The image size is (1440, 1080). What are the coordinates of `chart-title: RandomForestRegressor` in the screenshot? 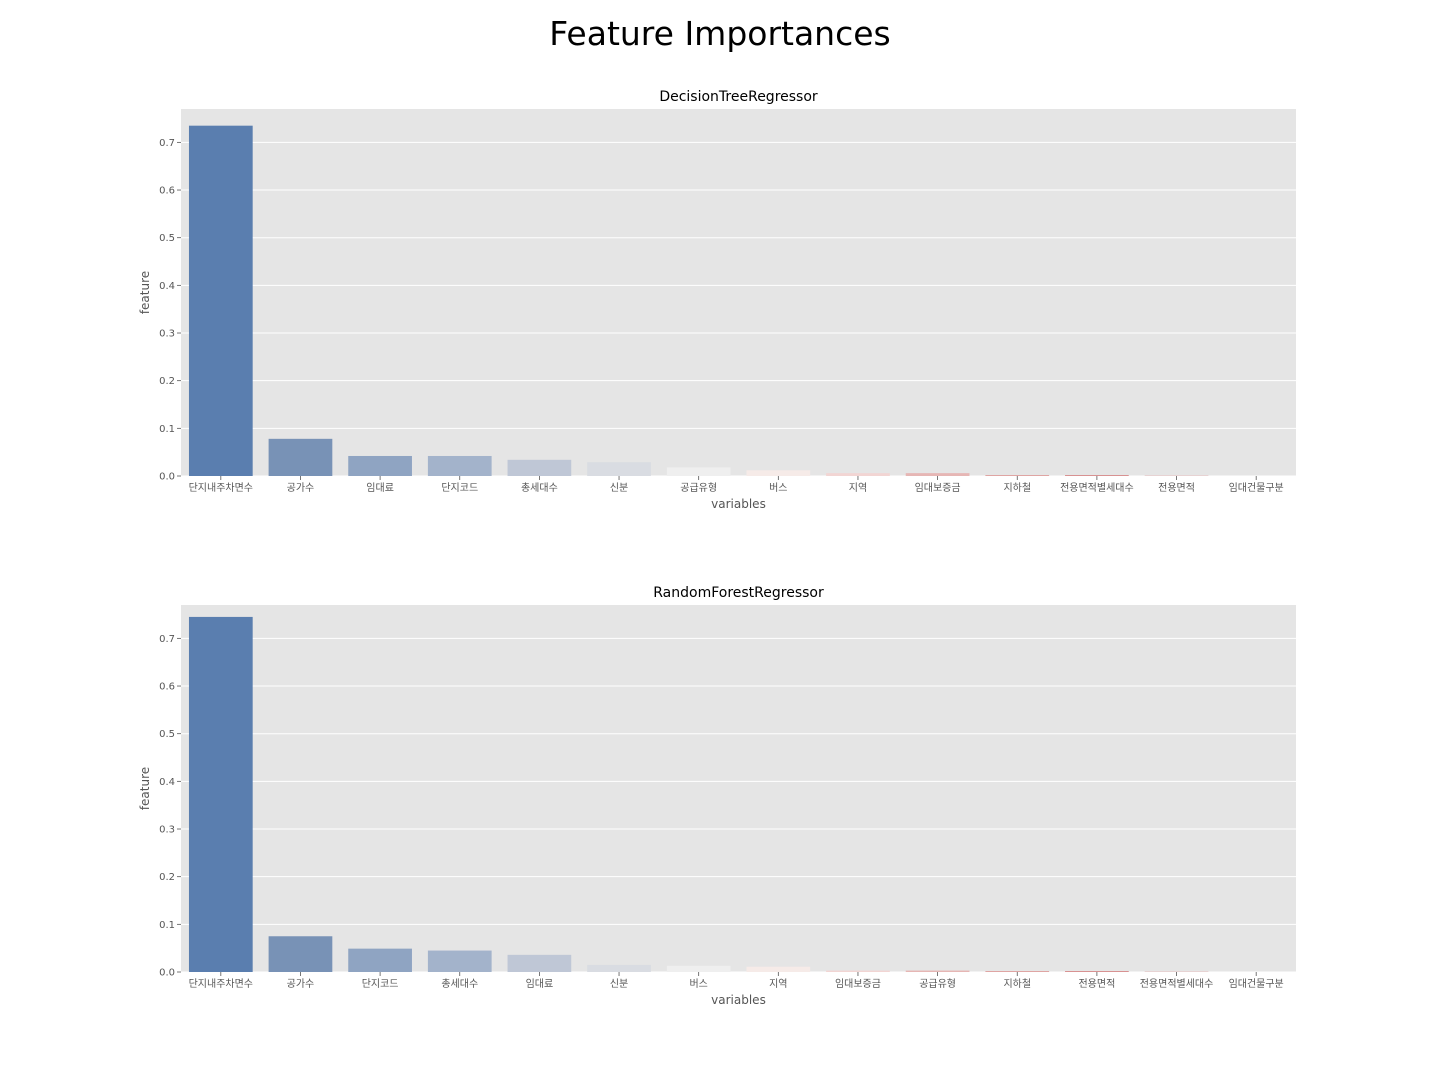 It's located at (738, 593).